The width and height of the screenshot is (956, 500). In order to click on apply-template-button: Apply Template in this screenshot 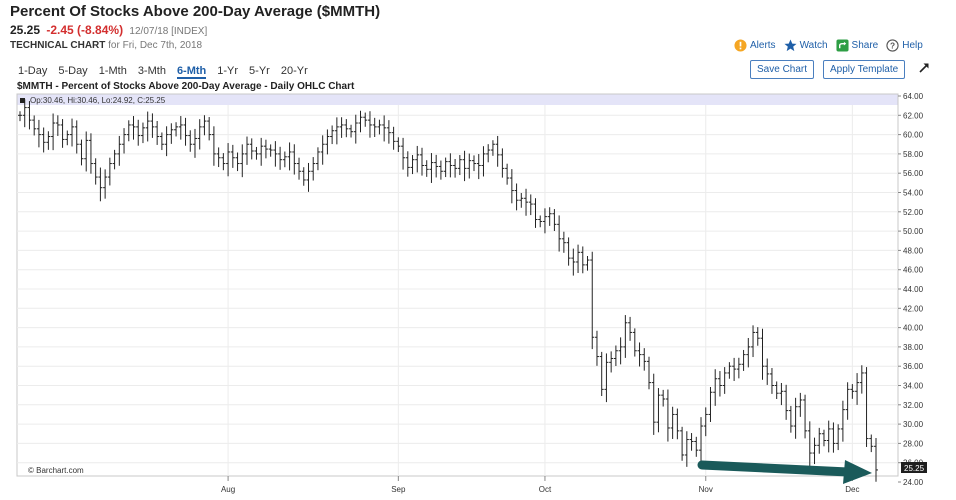, I will do `click(864, 69)`.